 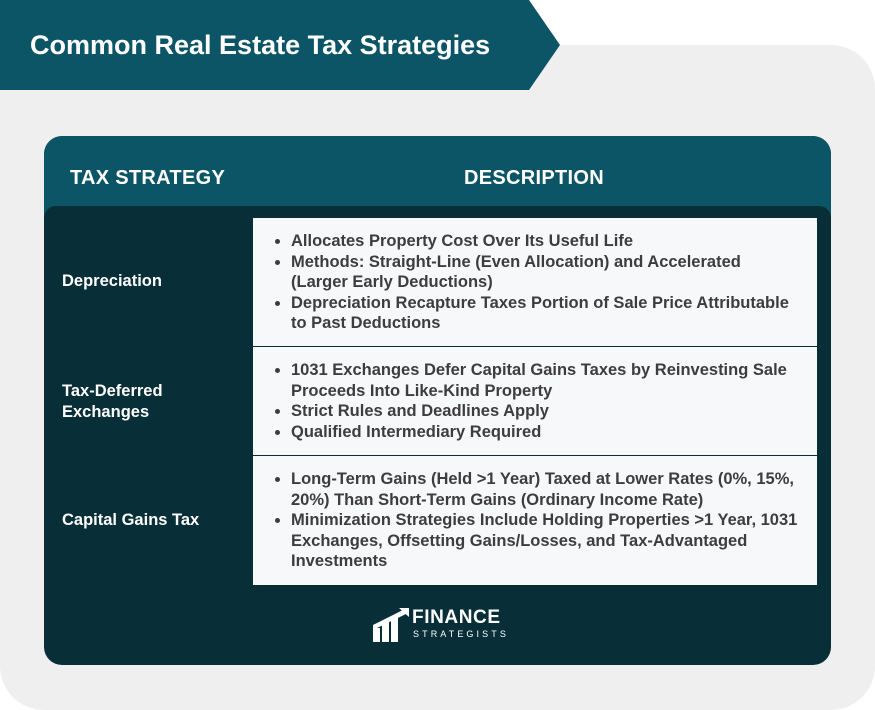 What do you see at coordinates (322, 45) in the screenshot?
I see `title-emphasis: Real Estate Tax Strategies` at bounding box center [322, 45].